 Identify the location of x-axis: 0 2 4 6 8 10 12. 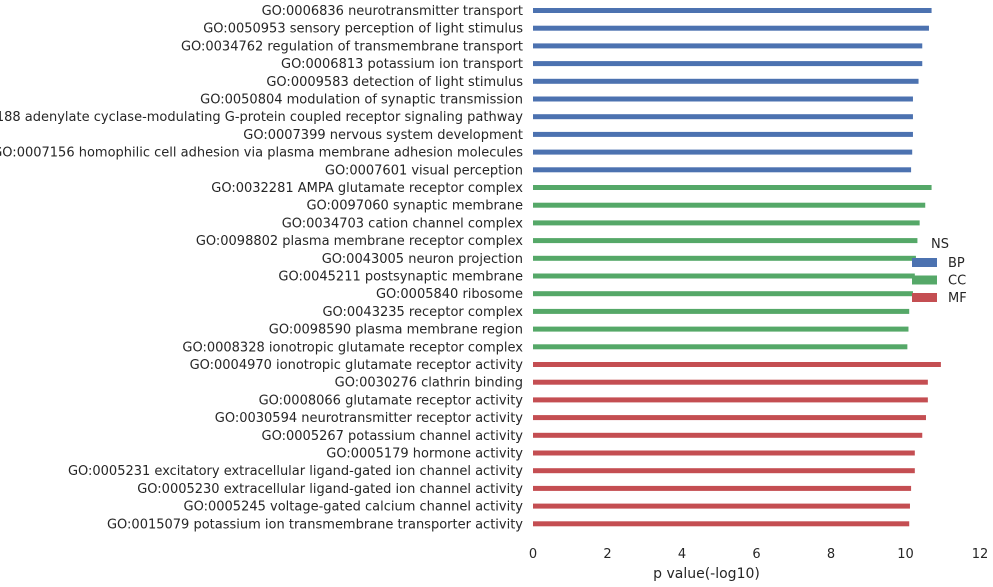
(758, 554).